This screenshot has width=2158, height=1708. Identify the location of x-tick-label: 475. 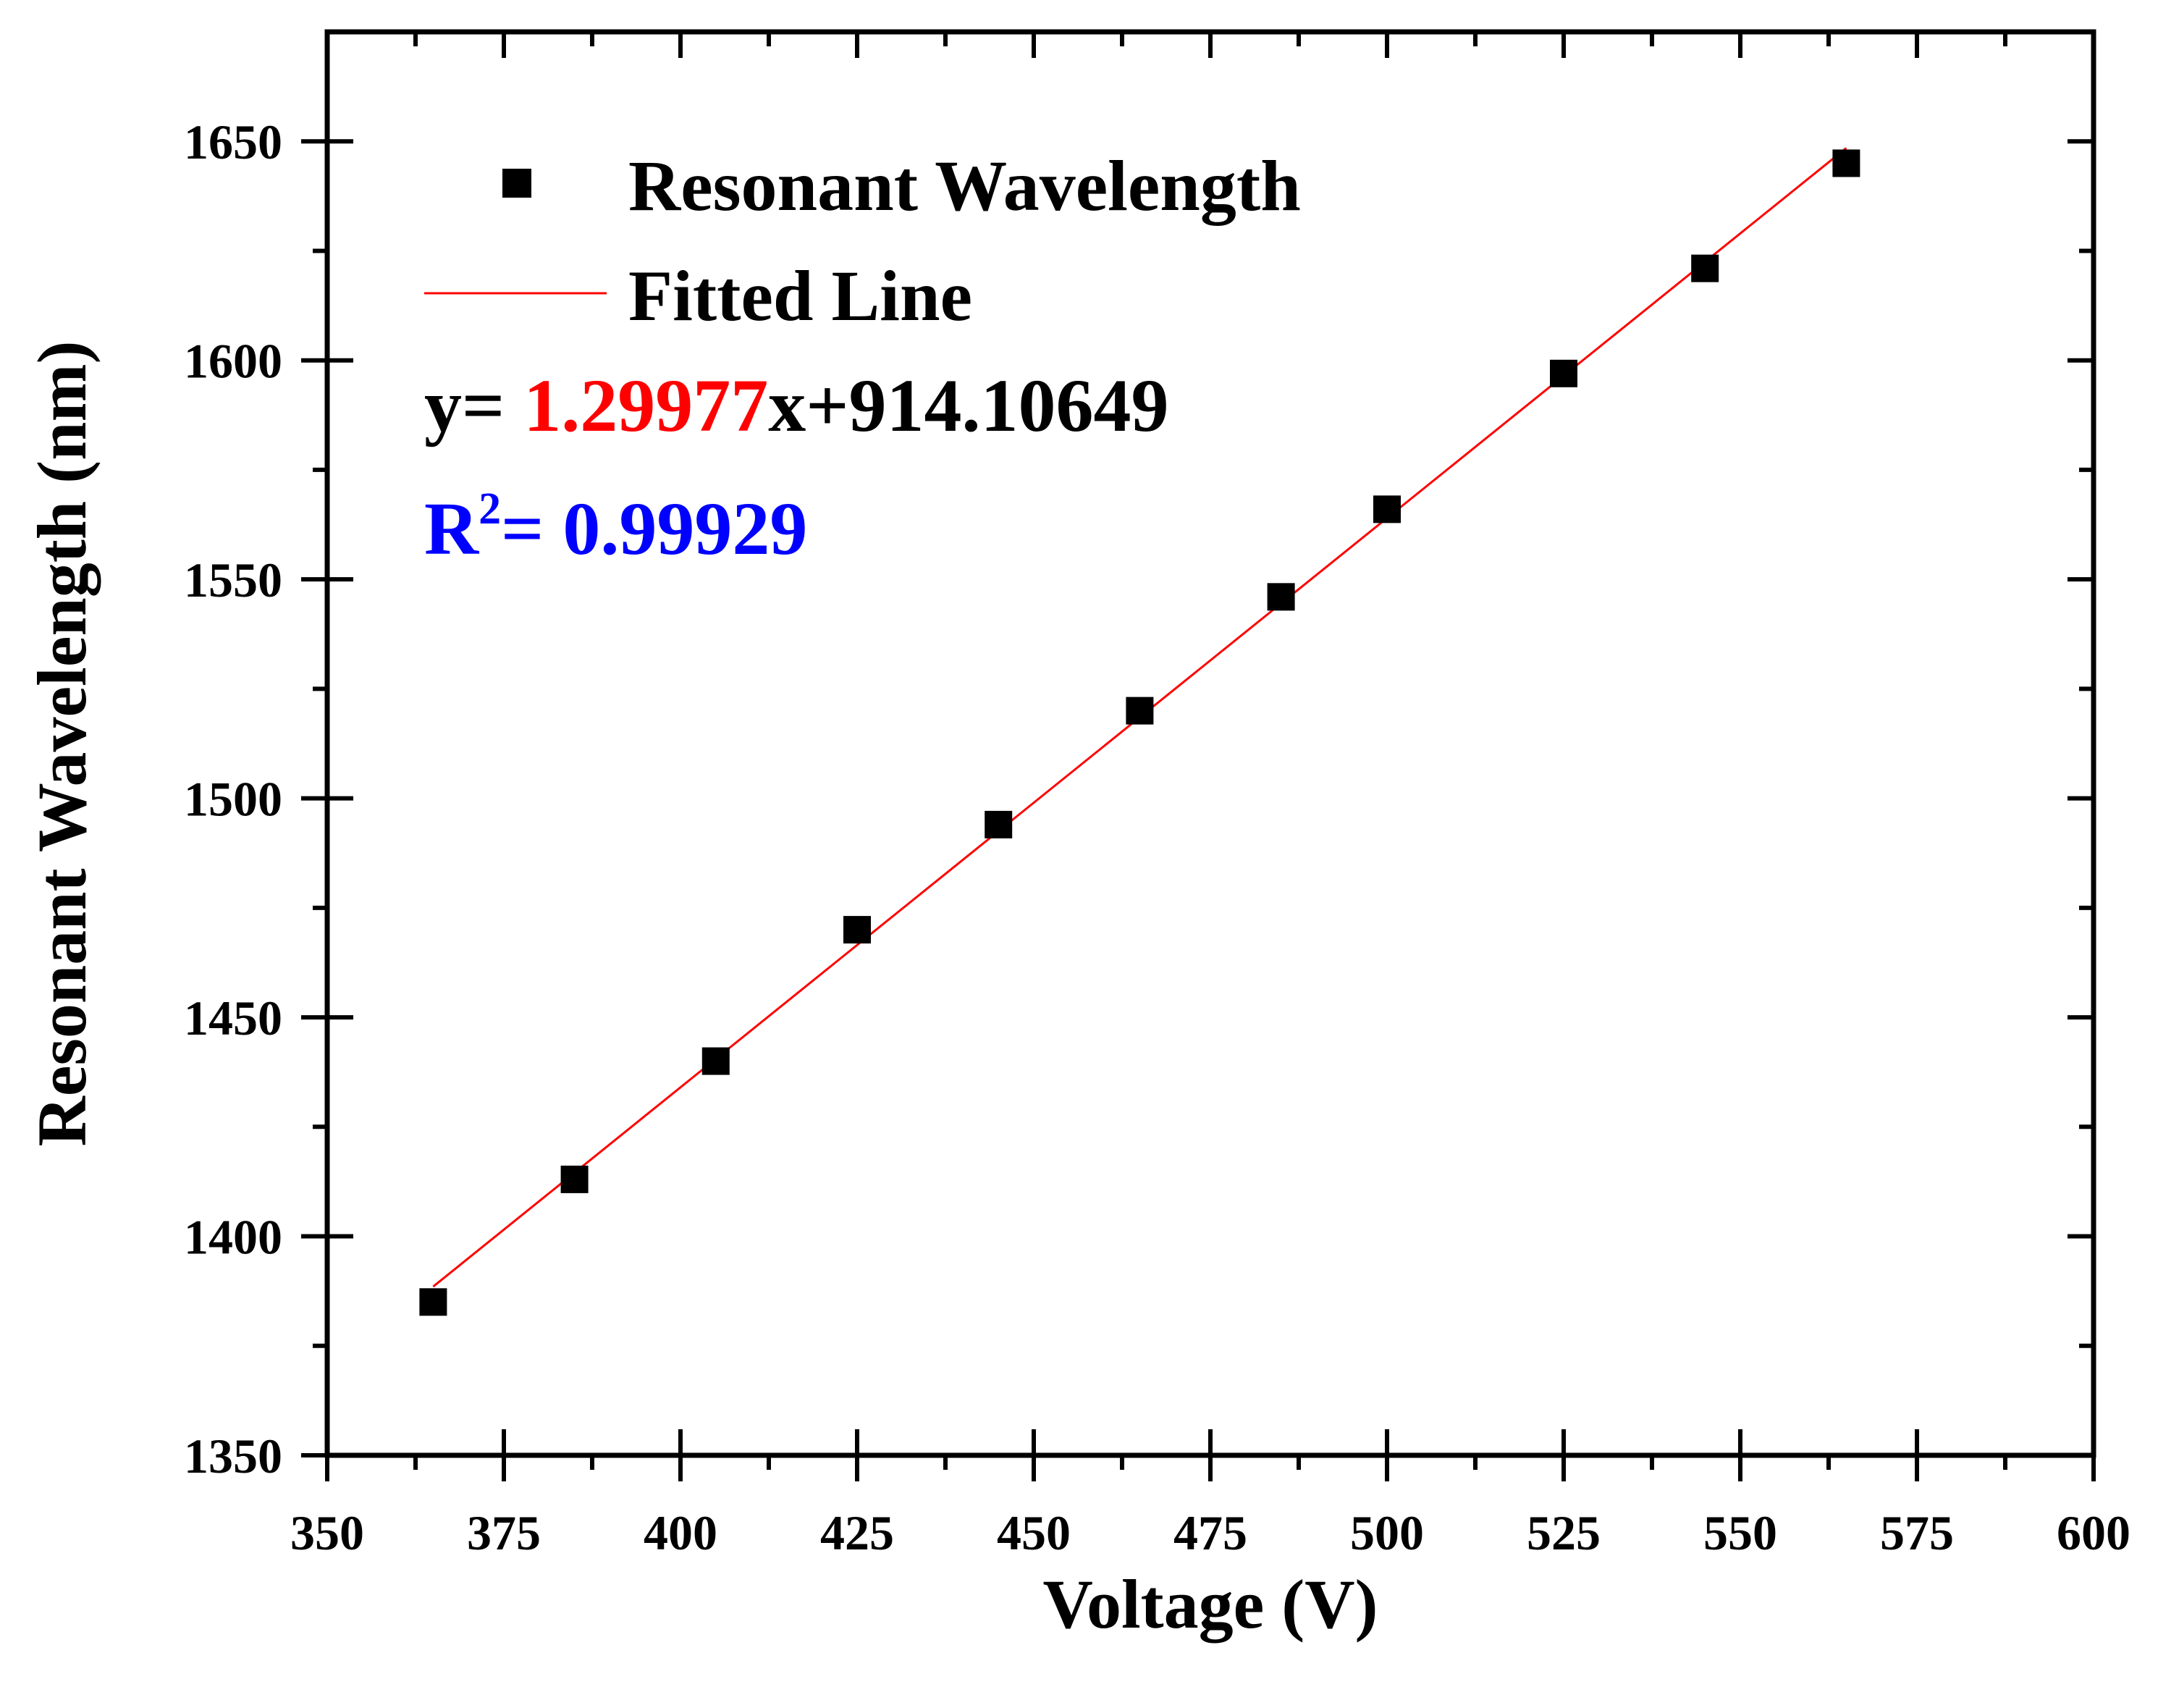
(1210, 1532).